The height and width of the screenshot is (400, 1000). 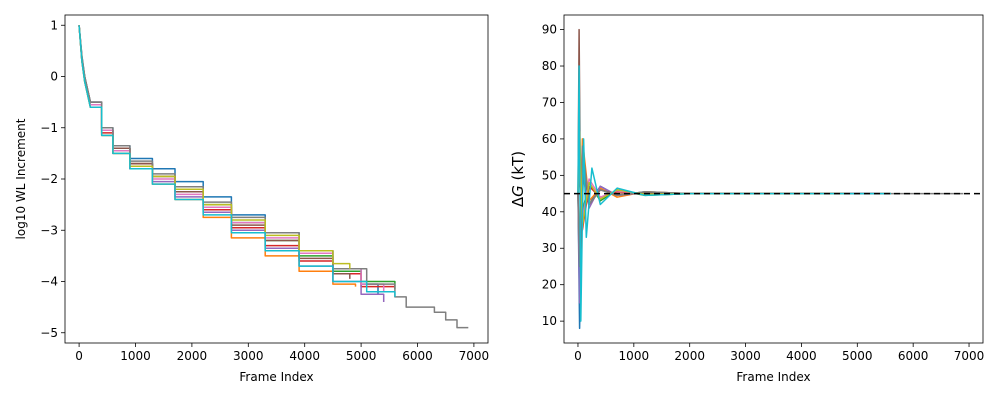 I want to click on y-tick-label: −4, so click(x=49, y=282).